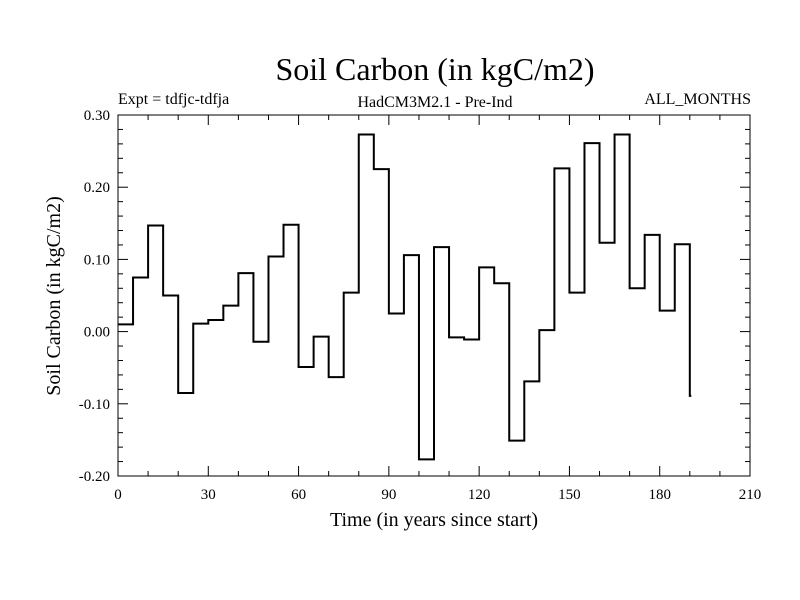 The image size is (800, 600). Describe the element at coordinates (94, 296) in the screenshot. I see `y-tick-labels: -0.20 -0.10 0.00 0.10 0.20 0.30` at that location.